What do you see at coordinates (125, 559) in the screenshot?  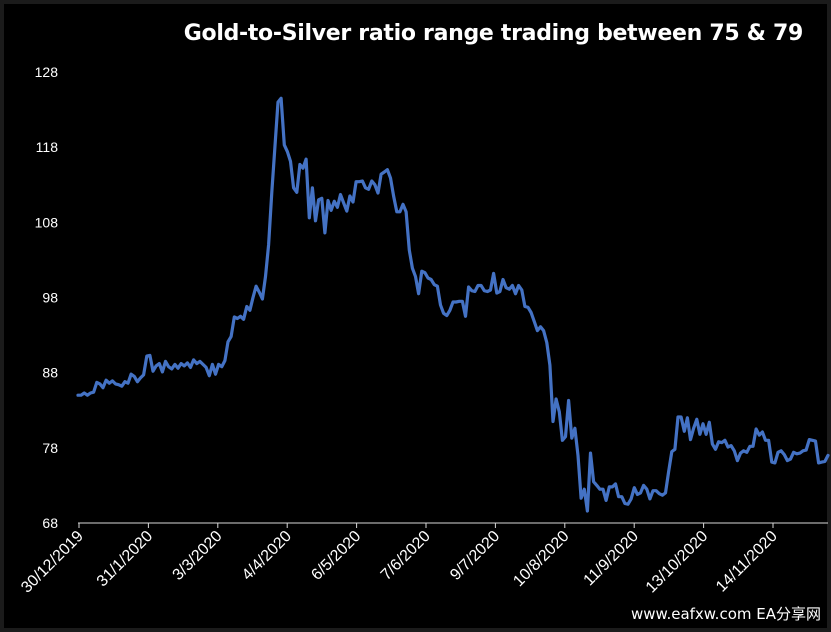 I see `x-tick-label: 31/1/2020` at bounding box center [125, 559].